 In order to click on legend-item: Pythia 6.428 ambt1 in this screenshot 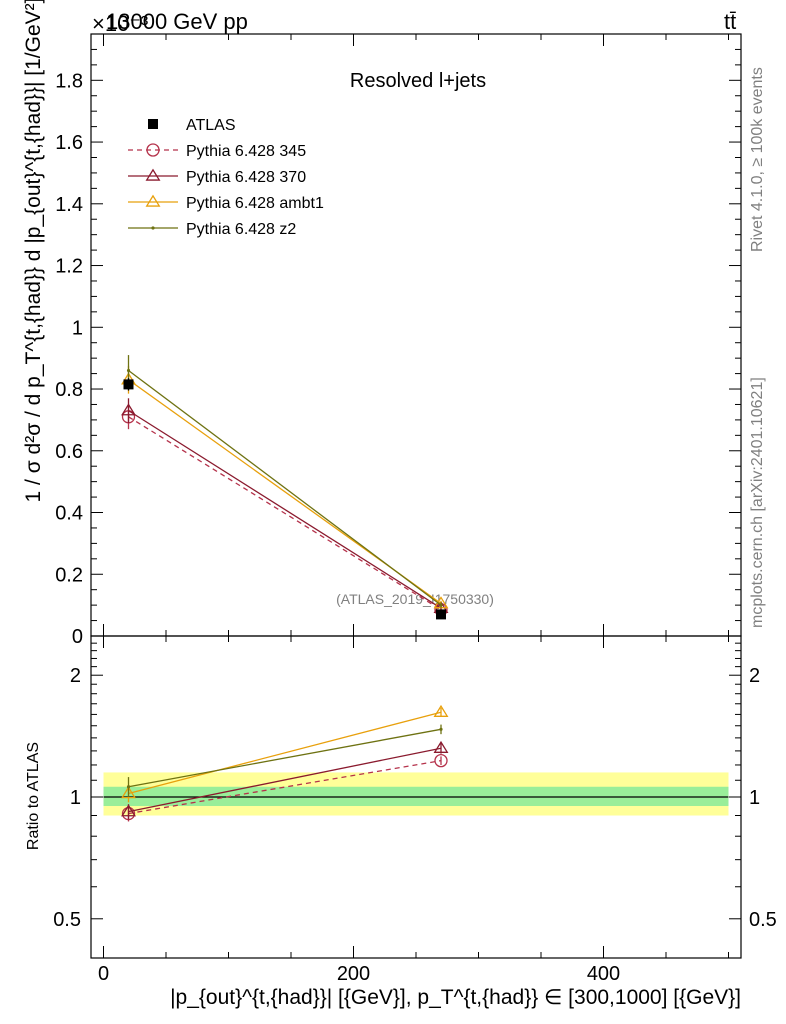, I will do `click(226, 203)`.